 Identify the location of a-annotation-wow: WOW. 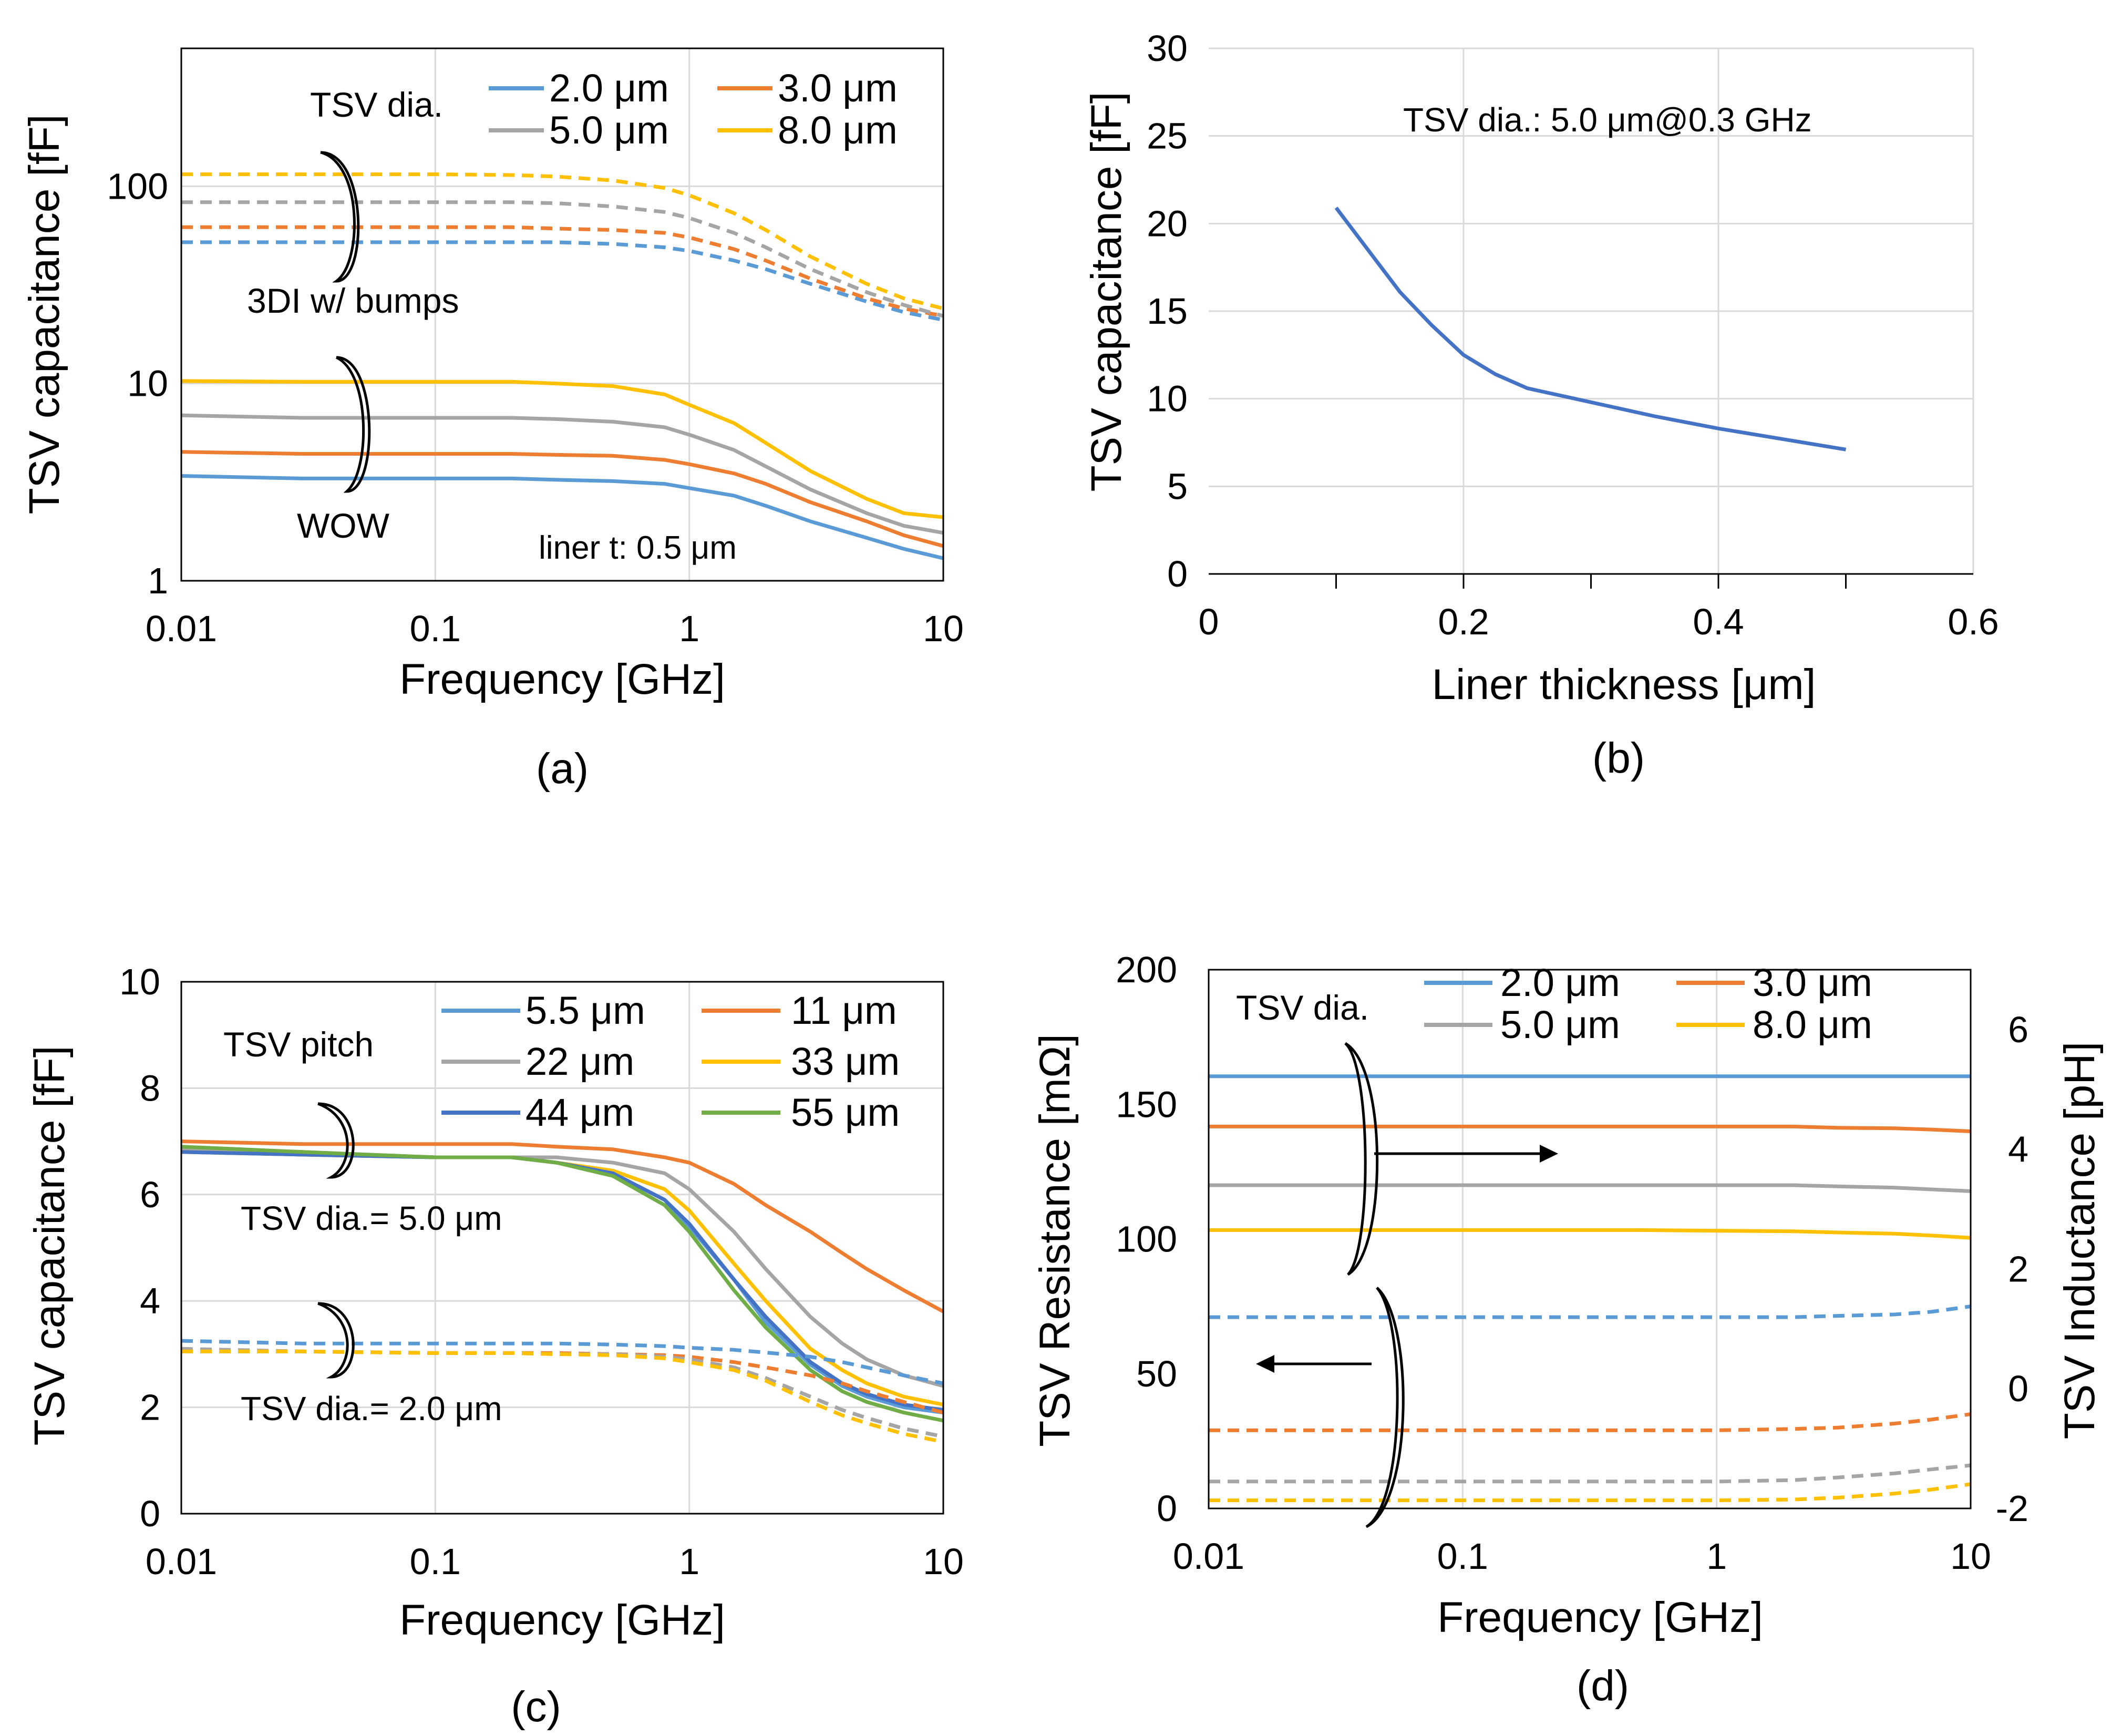
(344, 526).